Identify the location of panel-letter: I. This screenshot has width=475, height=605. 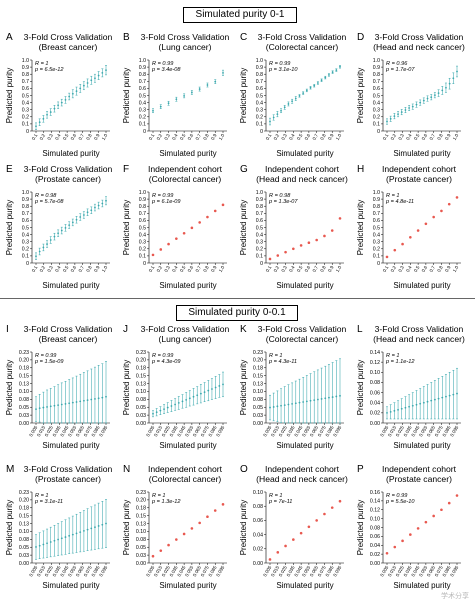
(7, 329).